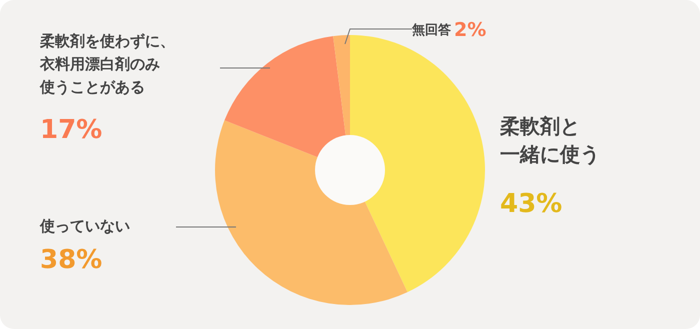  What do you see at coordinates (470, 30) in the screenshot?
I see `data-label: 2%` at bounding box center [470, 30].